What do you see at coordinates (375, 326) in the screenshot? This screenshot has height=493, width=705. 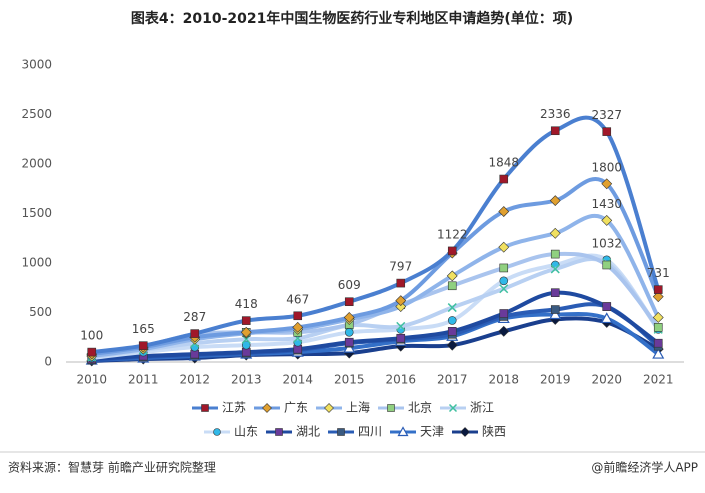 I see `series-line` at bounding box center [375, 326].